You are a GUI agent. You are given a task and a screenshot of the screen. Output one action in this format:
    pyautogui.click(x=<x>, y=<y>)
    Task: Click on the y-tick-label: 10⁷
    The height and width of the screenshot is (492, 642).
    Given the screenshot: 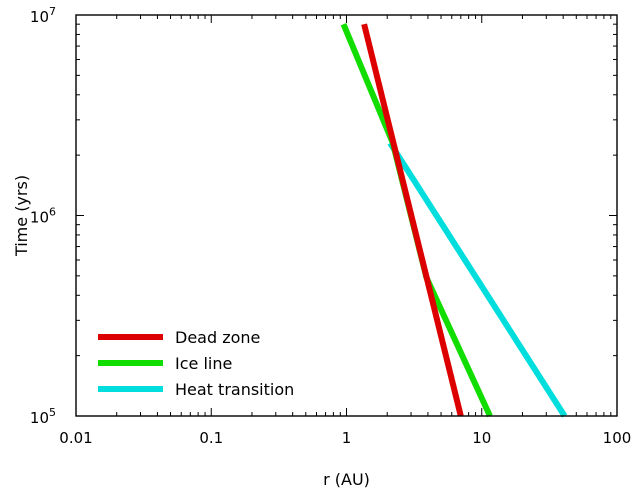 What is the action you would take?
    pyautogui.click(x=43, y=15)
    